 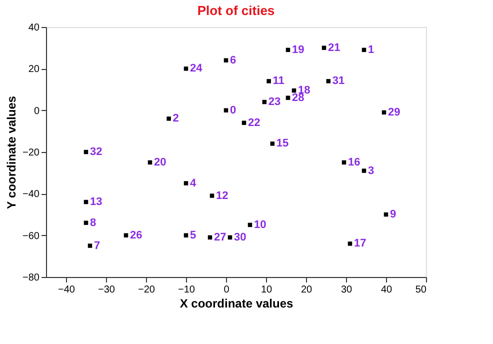 I want to click on x-tick-label: 20, so click(x=306, y=290).